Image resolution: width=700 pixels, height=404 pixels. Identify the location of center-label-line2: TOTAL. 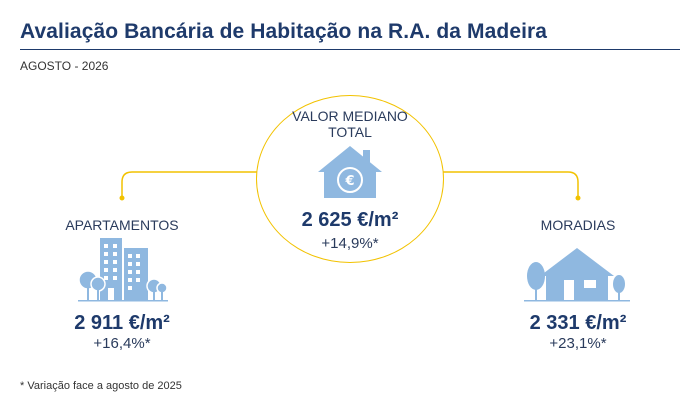
(350, 132).